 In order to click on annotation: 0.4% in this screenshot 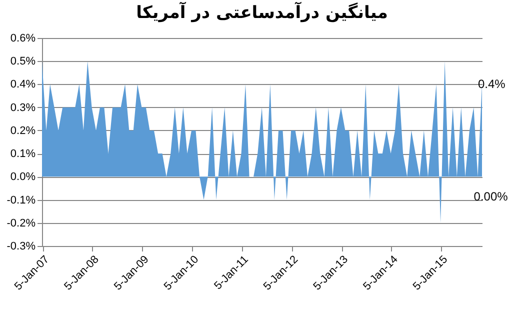, I will do `click(492, 84)`.